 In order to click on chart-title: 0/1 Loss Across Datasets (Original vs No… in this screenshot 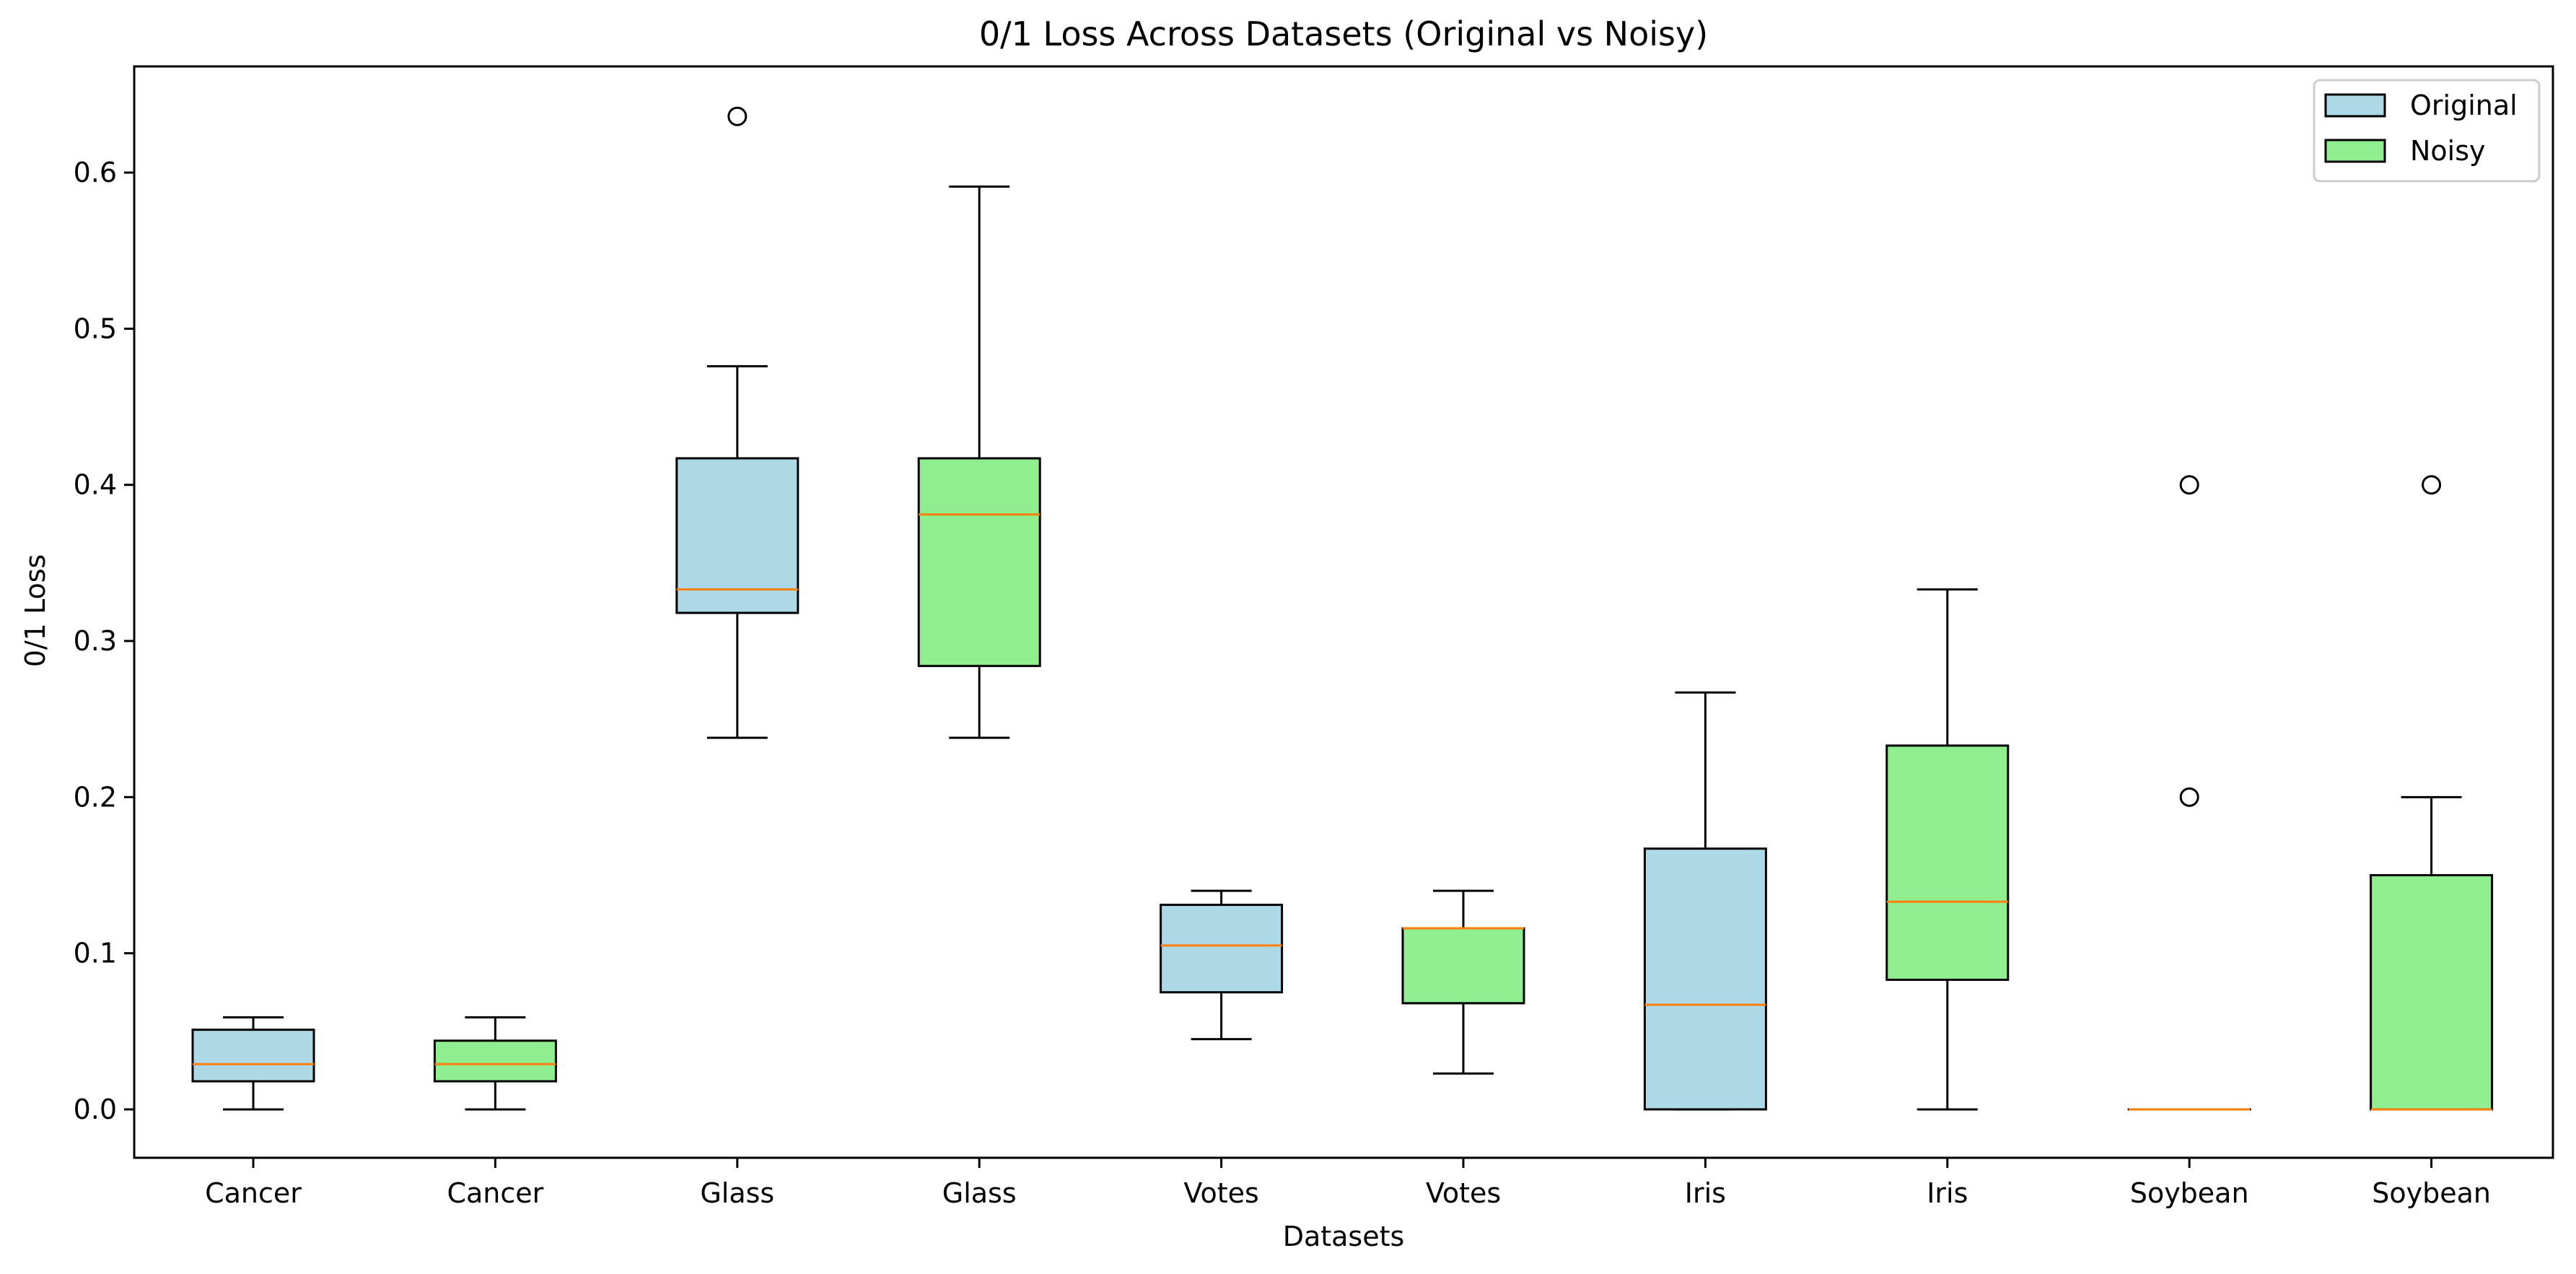, I will do `click(1343, 33)`.